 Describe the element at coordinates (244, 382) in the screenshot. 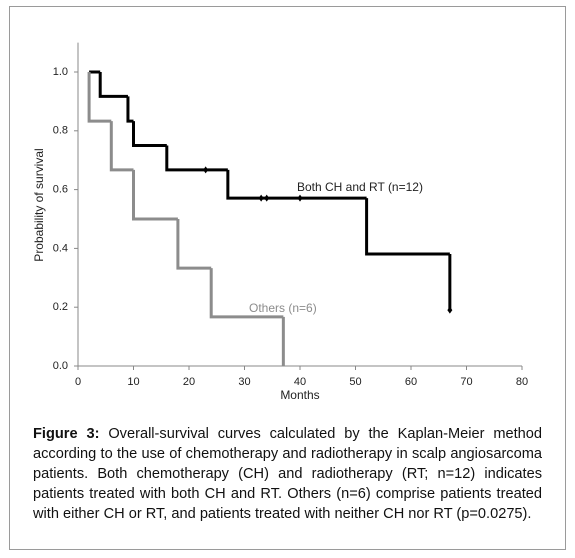

I see `x-tick-label: 30` at that location.